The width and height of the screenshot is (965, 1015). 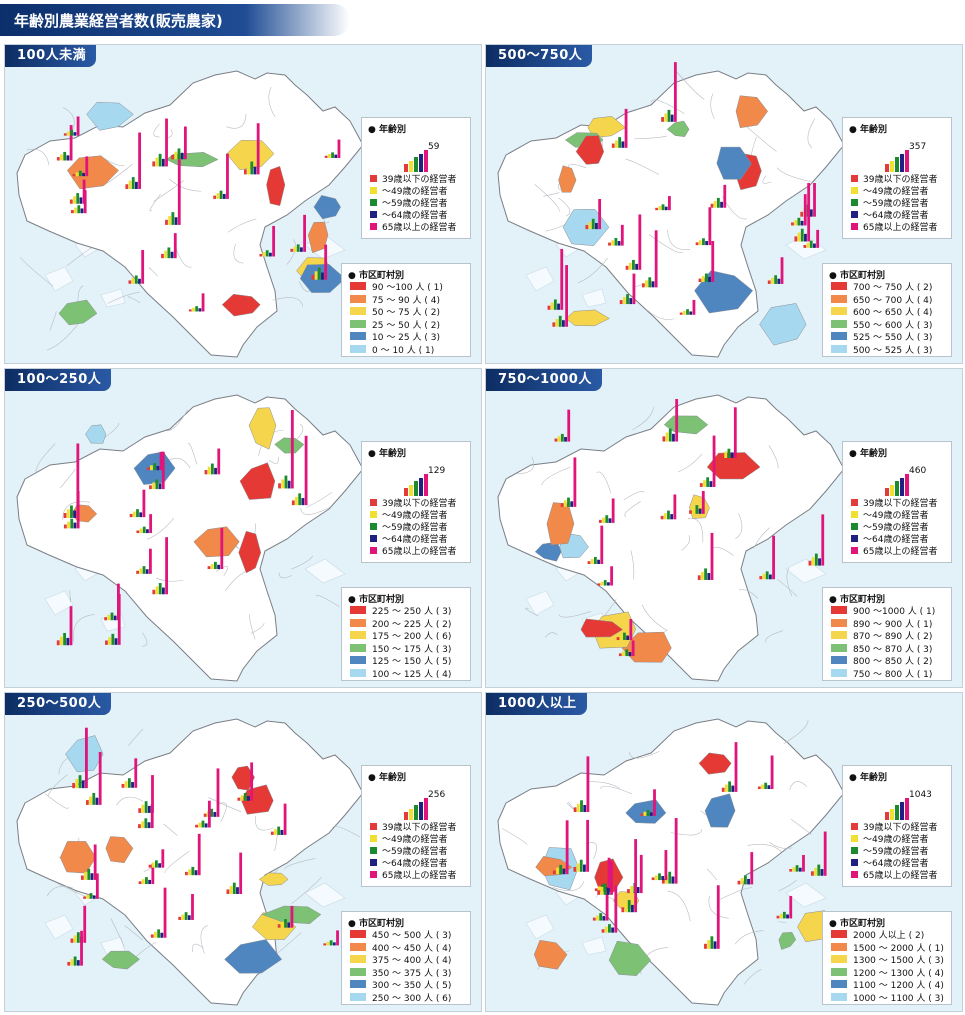 I want to click on age-legend-item: 39歳以下の経営者, so click(x=894, y=828).